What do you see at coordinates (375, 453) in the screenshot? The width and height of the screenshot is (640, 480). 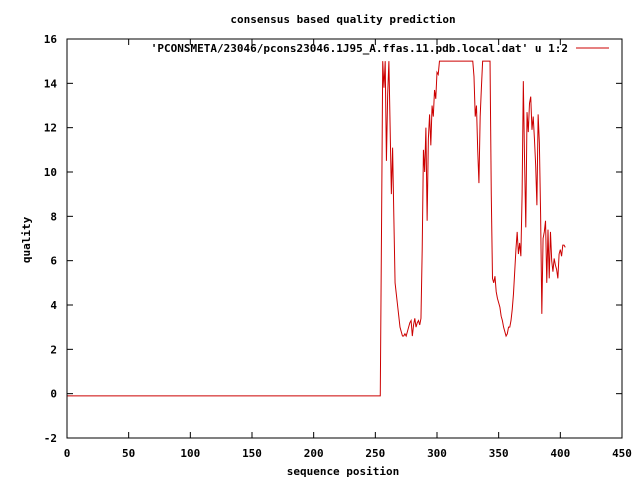 I see `x-tick-label: 250` at bounding box center [375, 453].